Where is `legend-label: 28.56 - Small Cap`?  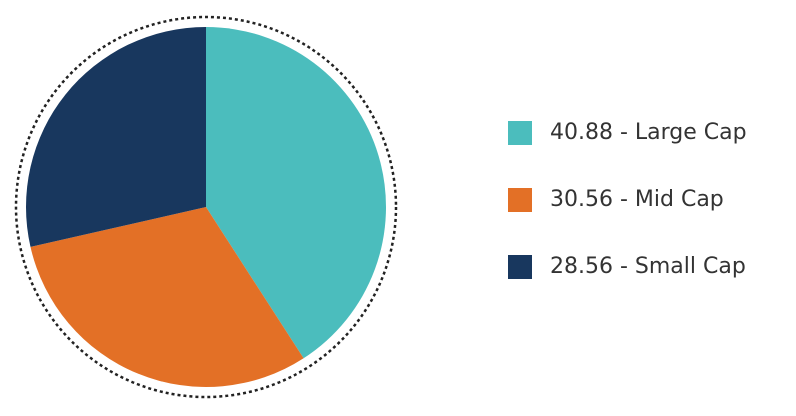
legend-label: 28.56 - Small Cap is located at coordinates (648, 266).